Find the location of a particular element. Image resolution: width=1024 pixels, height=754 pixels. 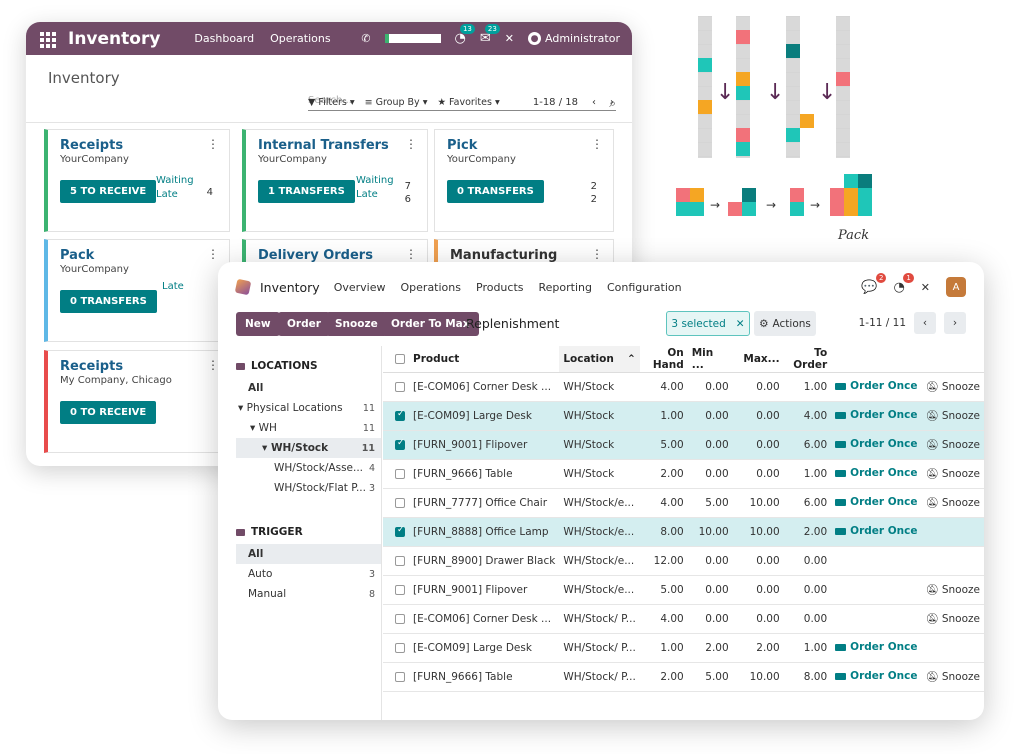

favorites-button: ★ Favorites ▾ is located at coordinates (468, 102).